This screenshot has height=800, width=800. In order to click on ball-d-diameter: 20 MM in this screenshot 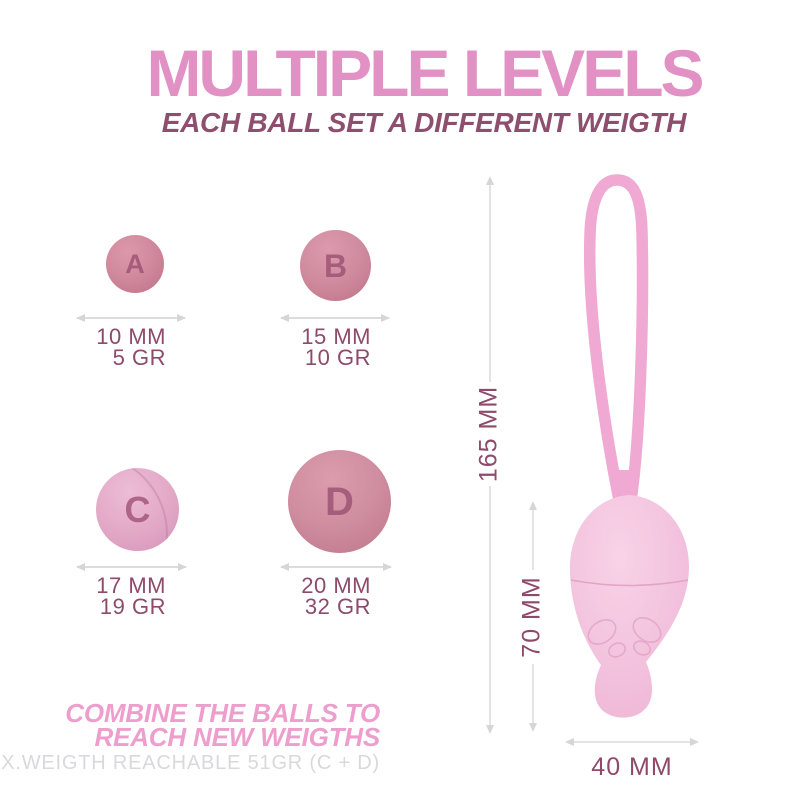, I will do `click(336, 585)`.